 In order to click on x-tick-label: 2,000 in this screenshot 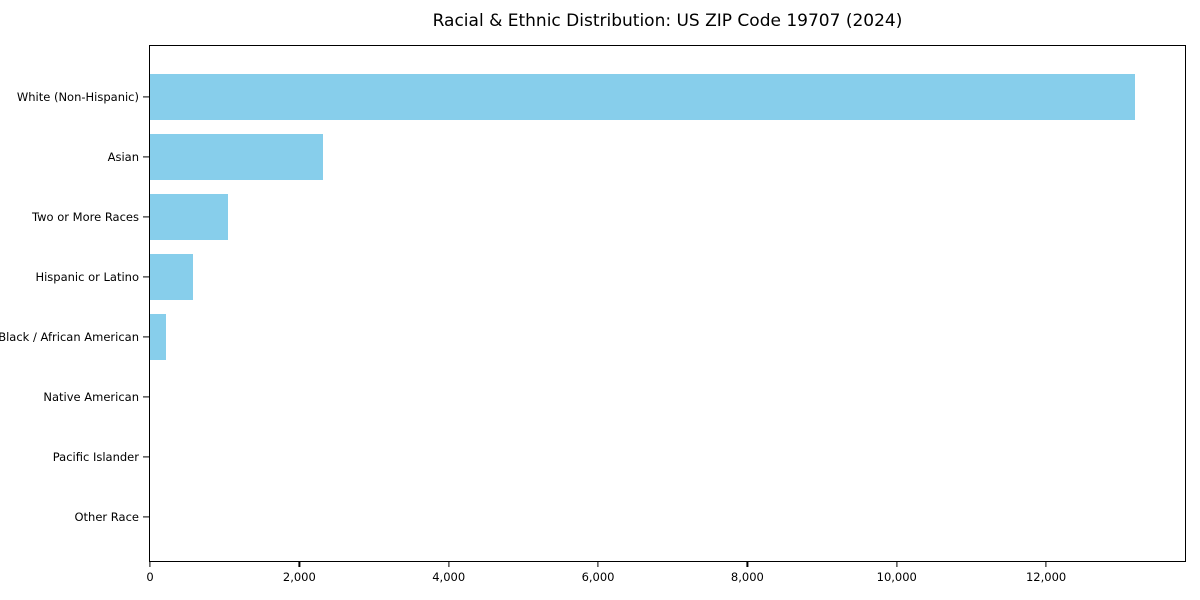, I will do `click(299, 577)`.